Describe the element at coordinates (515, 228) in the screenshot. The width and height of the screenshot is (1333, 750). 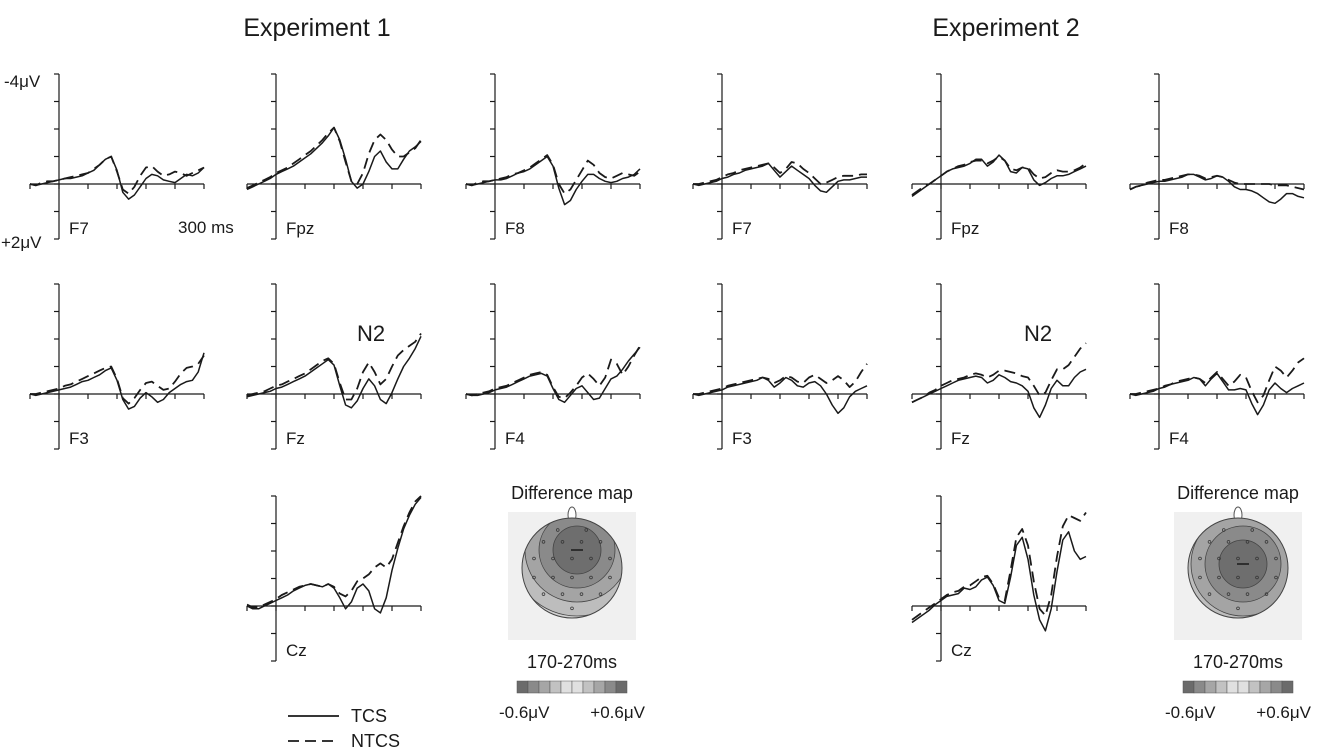
I see `channel-label-f8: F8` at that location.